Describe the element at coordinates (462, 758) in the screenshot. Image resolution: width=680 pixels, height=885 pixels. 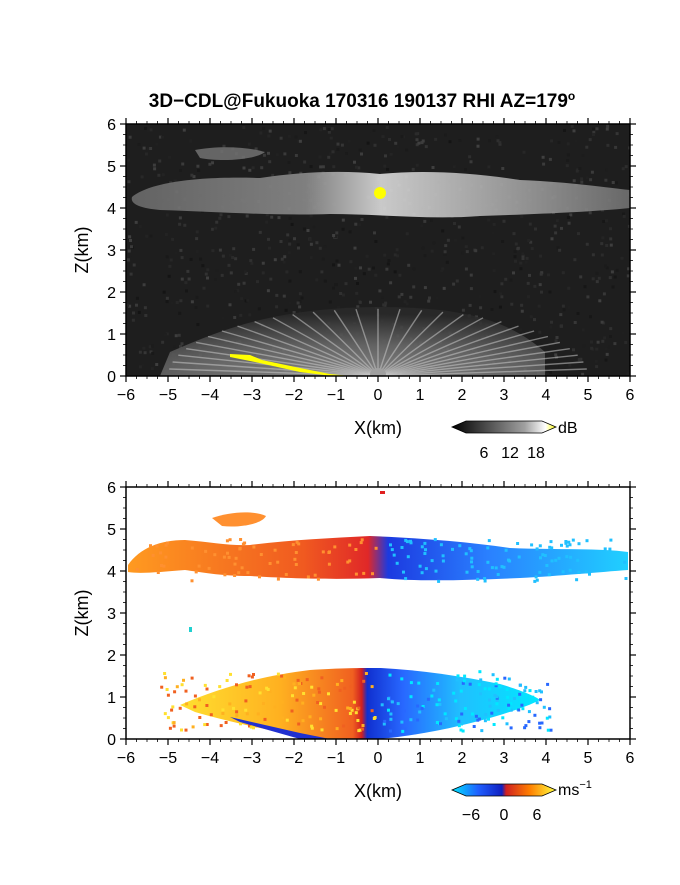
I see `velocity-x-tick-label: 2` at that location.